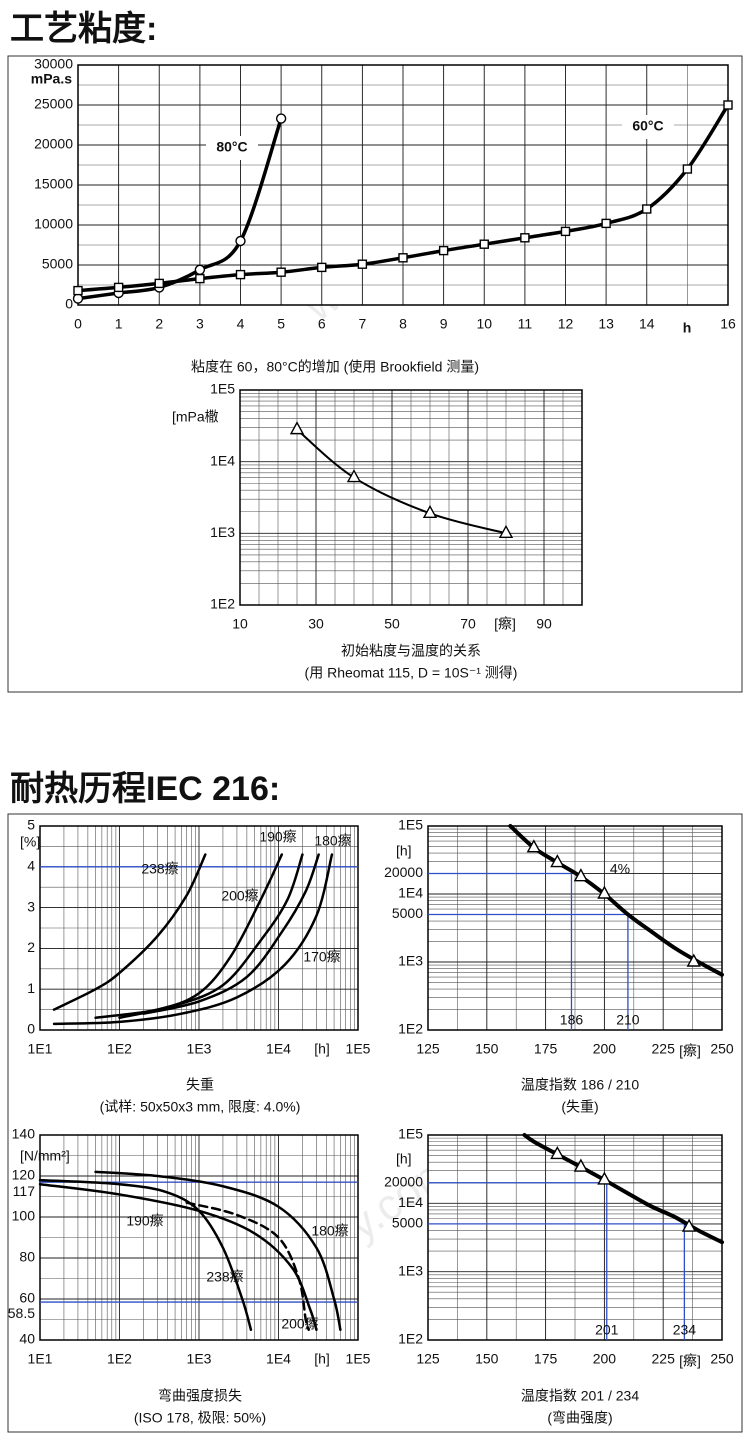  Describe the element at coordinates (403, 324) in the screenshot. I see `x-tick-label: 8` at that location.